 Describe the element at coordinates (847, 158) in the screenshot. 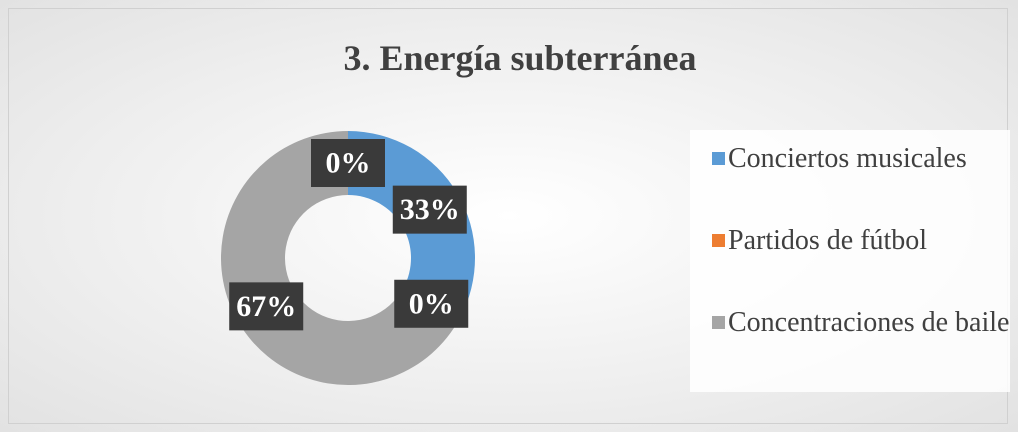

I see `legend-label: Conciertos musicales` at that location.